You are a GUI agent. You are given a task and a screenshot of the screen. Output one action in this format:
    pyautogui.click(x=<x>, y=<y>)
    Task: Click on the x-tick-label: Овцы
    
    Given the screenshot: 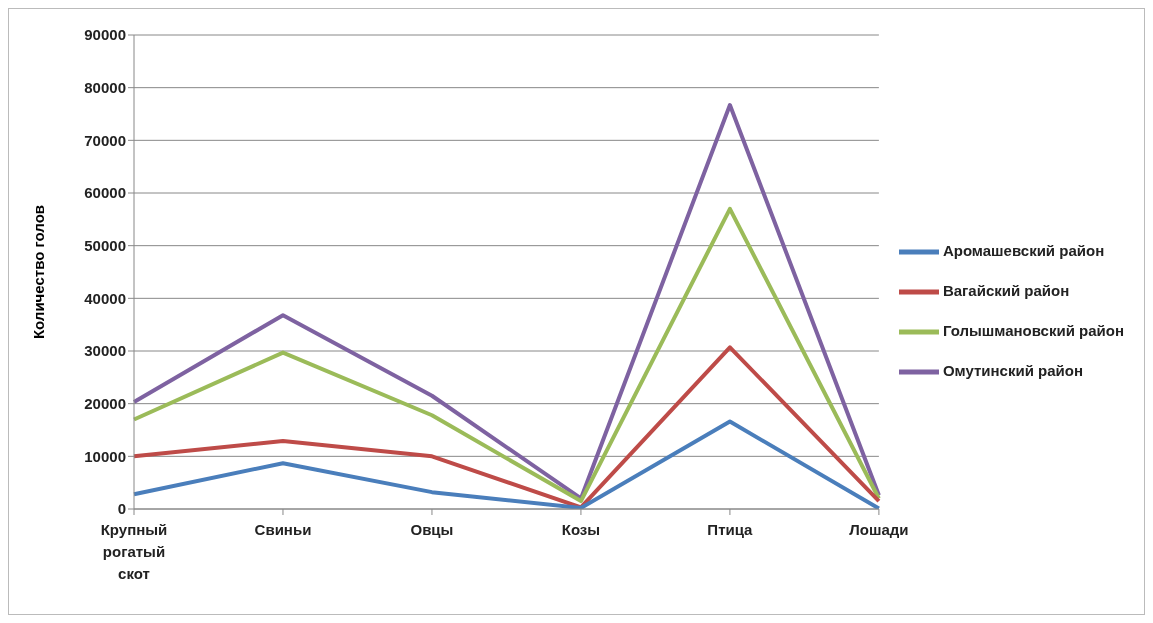 What is the action you would take?
    pyautogui.click(x=432, y=529)
    